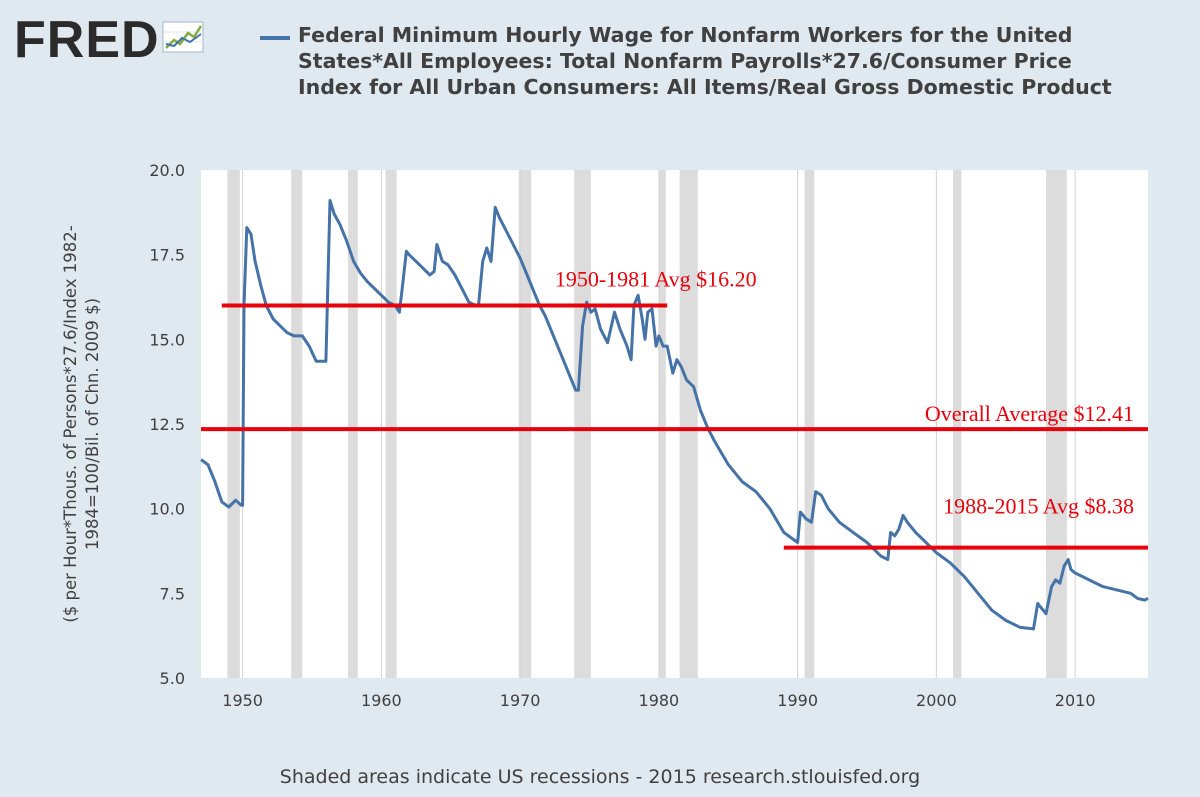 The image size is (1200, 797). I want to click on y-tick-label: 7.5, so click(172, 593).